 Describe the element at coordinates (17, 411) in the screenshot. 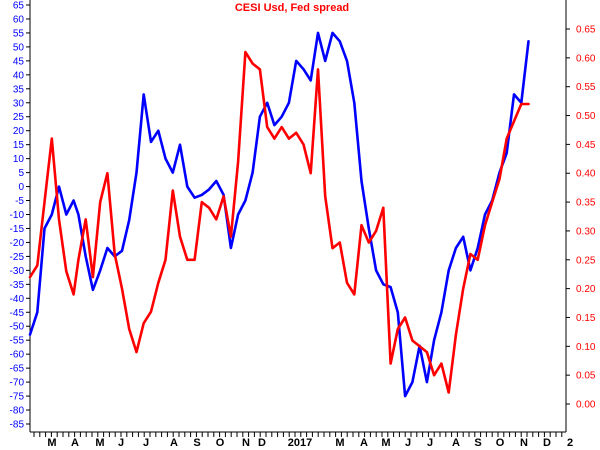

I see `left-tick-label: -80` at that location.